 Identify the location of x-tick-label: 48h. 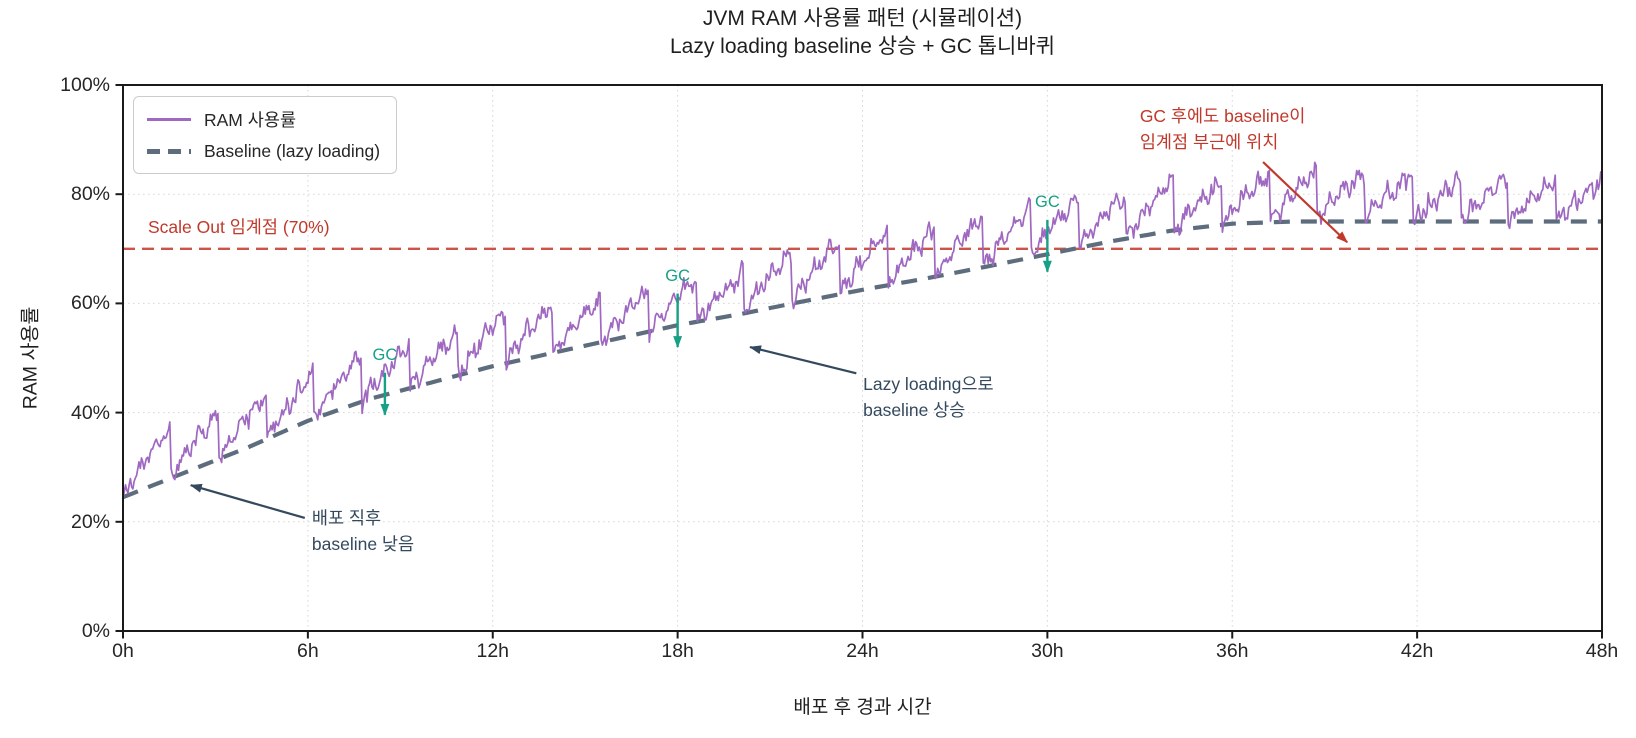
(1602, 651).